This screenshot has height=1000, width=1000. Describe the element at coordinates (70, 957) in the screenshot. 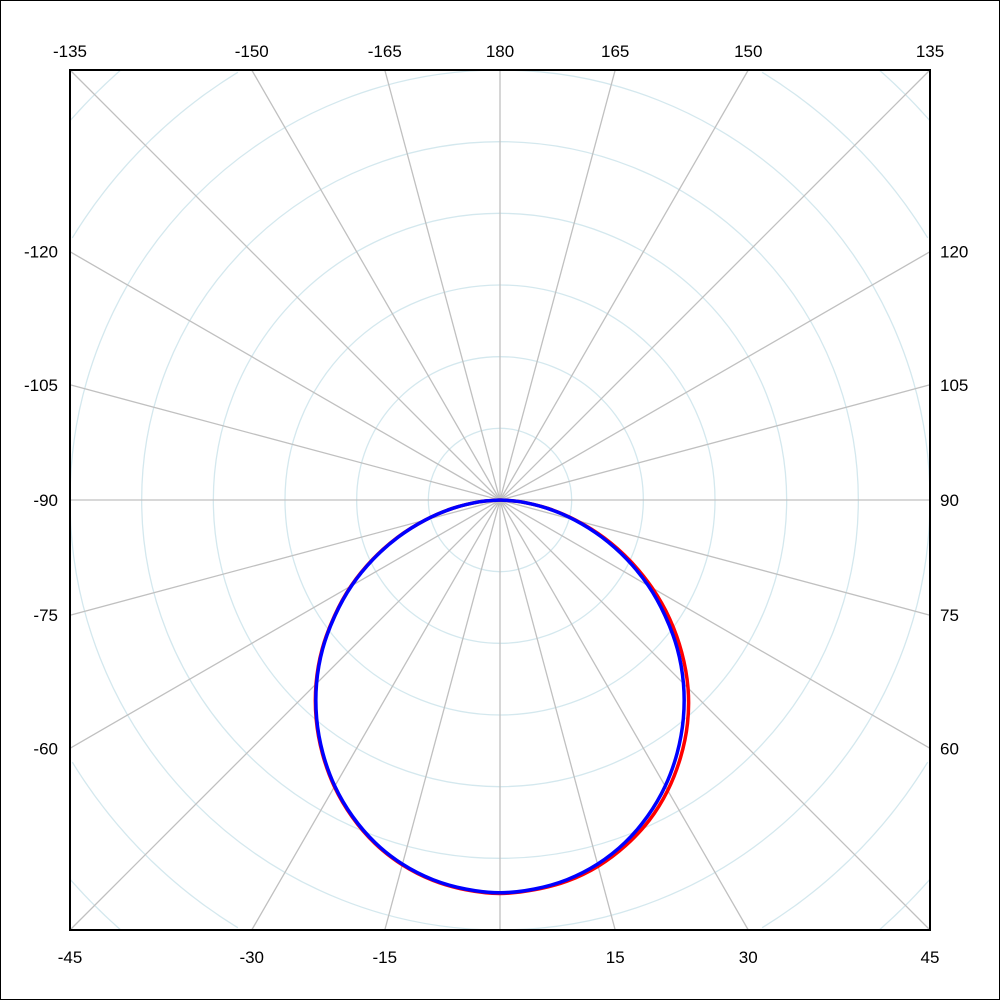

I see `angle-tick-label: -45` at that location.